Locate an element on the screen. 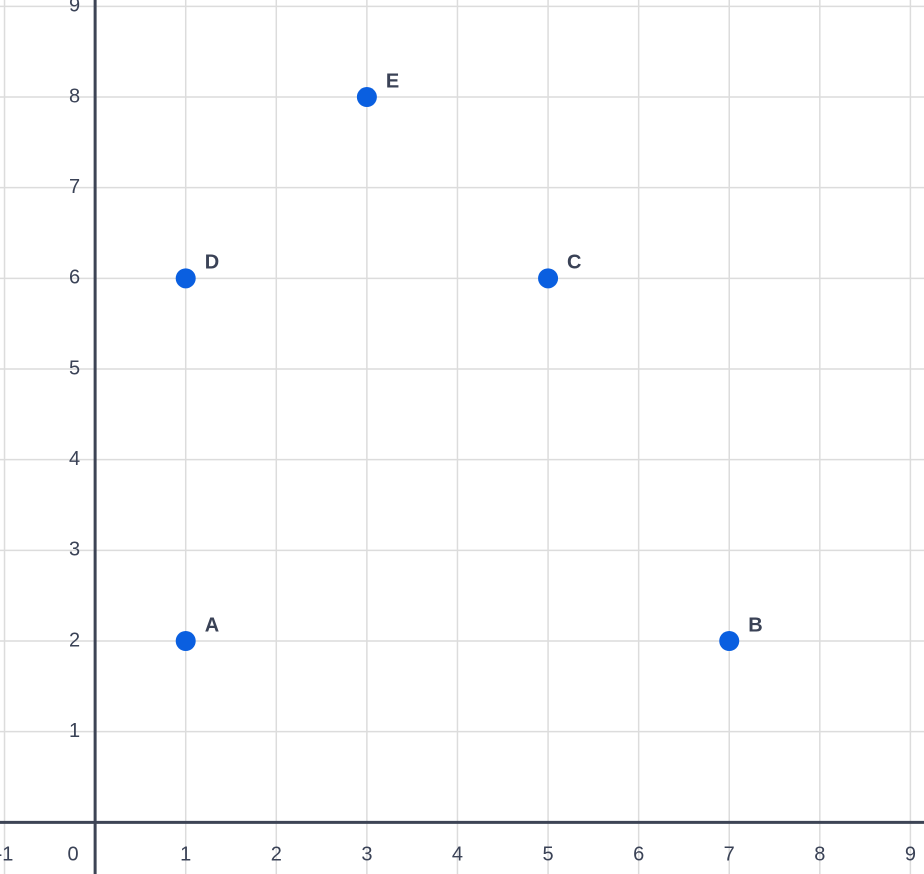  x-tick-label: 3 is located at coordinates (366, 855).